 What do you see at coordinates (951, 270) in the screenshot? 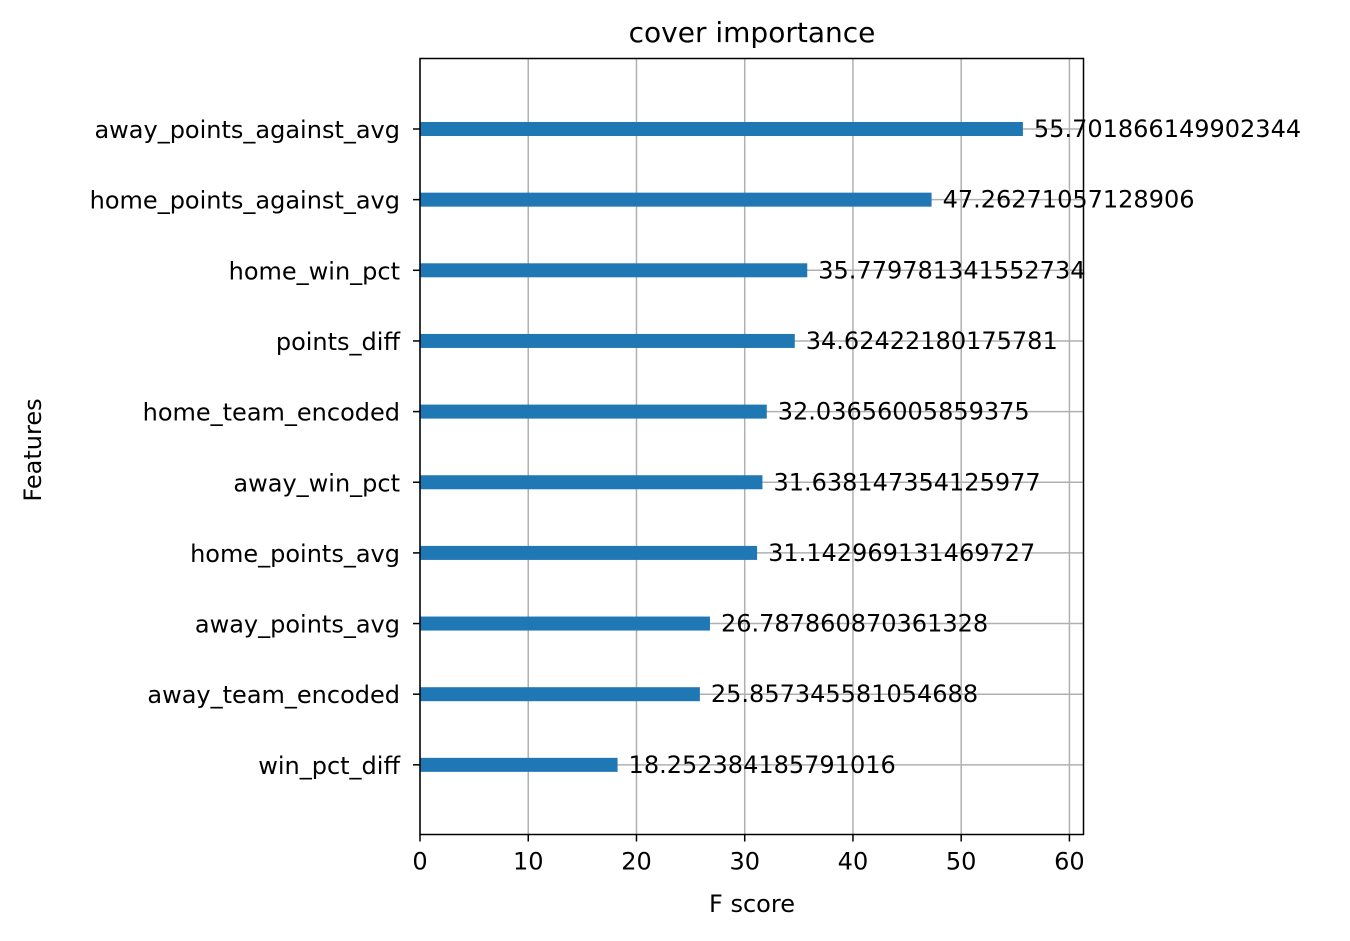
I see `bar-value-label: 35.779781341552734` at bounding box center [951, 270].